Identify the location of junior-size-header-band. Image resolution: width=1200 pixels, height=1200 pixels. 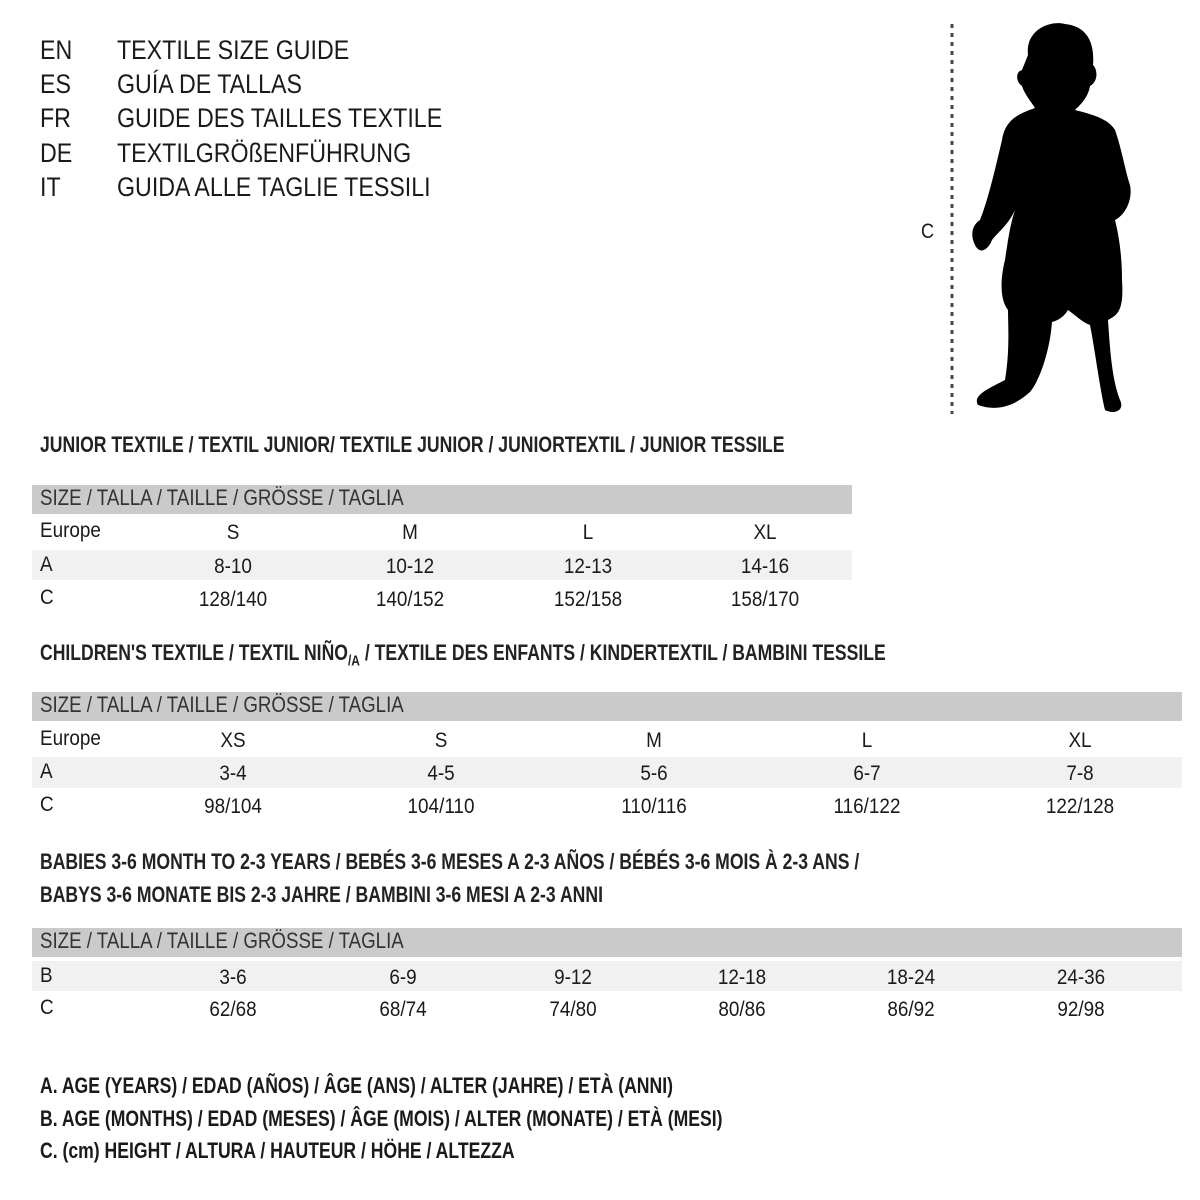
(442, 499).